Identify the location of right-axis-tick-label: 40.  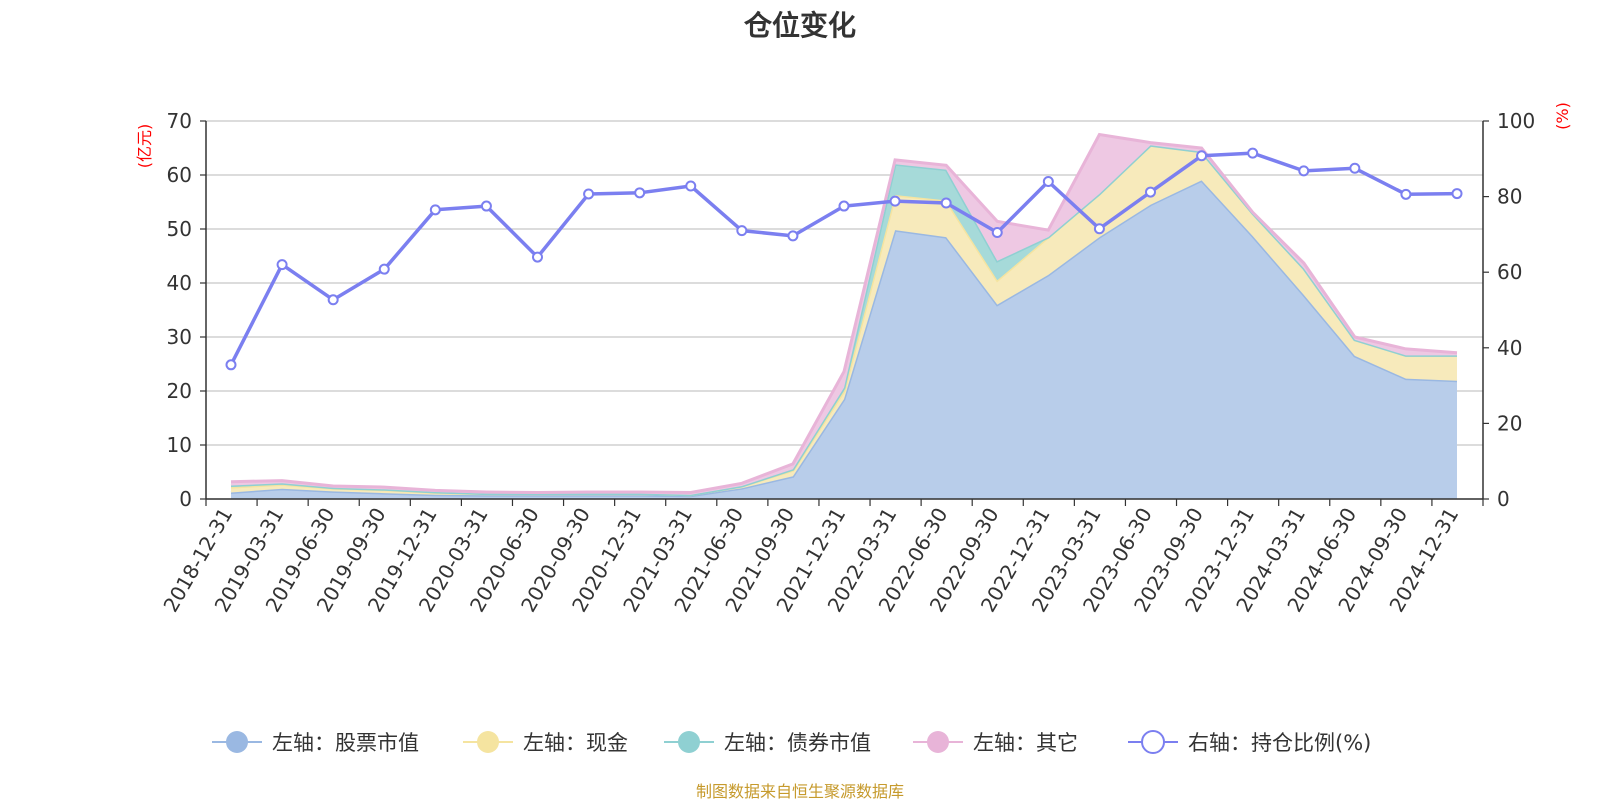
(1509, 348).